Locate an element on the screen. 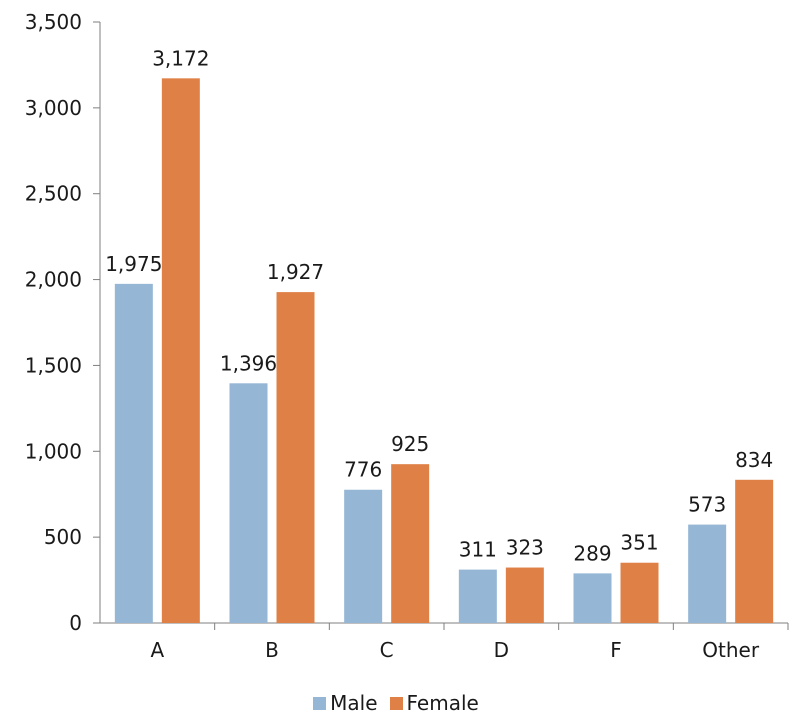 The image size is (792, 717). data-label-female: 323 is located at coordinates (525, 548).